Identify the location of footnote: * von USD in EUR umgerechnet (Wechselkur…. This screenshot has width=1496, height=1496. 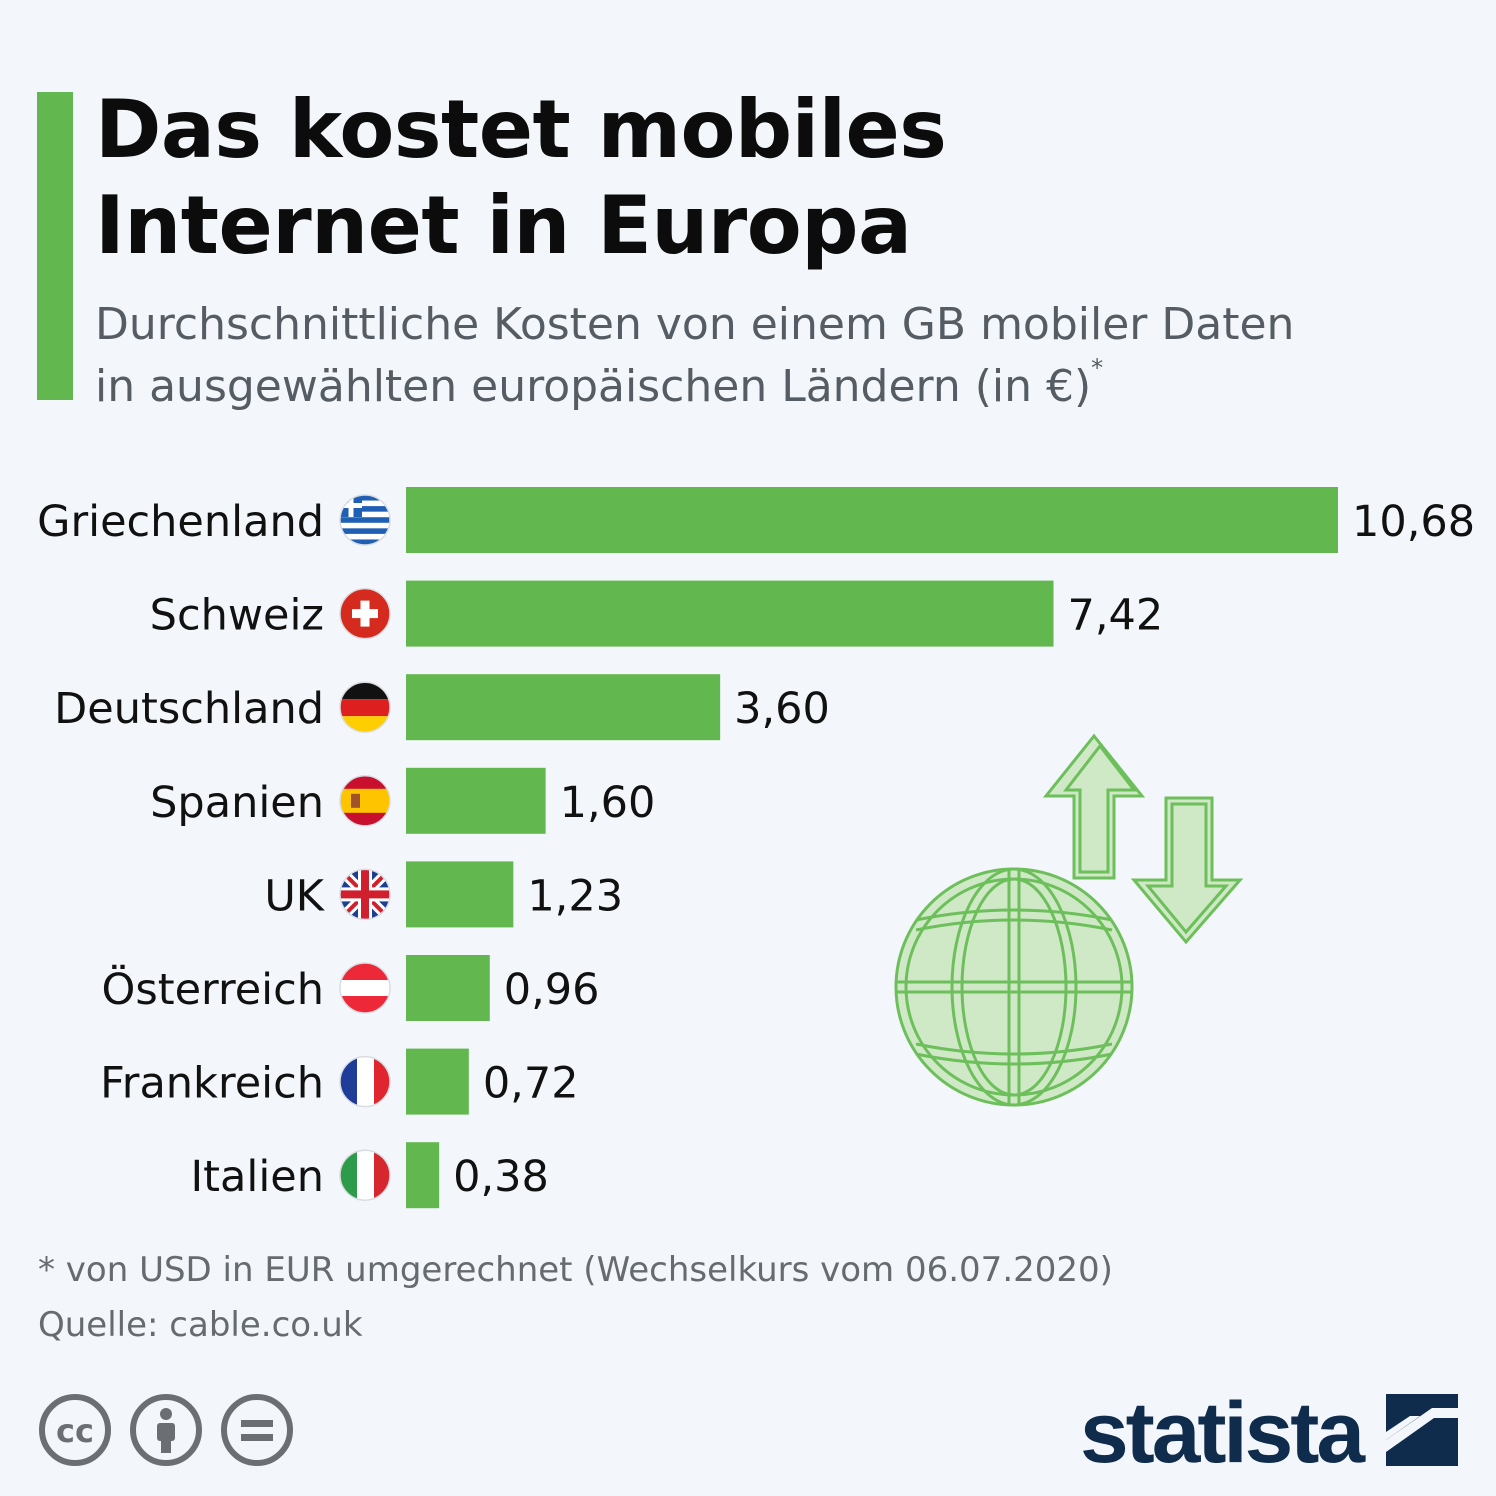
(575, 1270).